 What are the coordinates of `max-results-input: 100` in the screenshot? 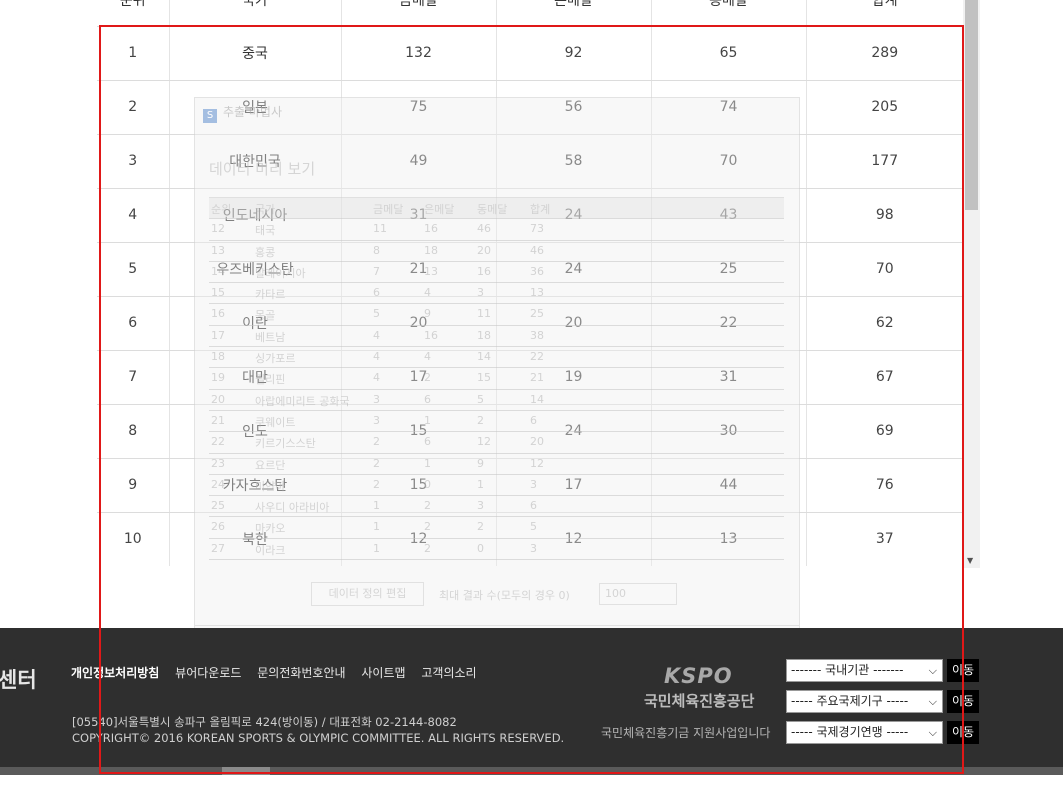 It's located at (638, 594).